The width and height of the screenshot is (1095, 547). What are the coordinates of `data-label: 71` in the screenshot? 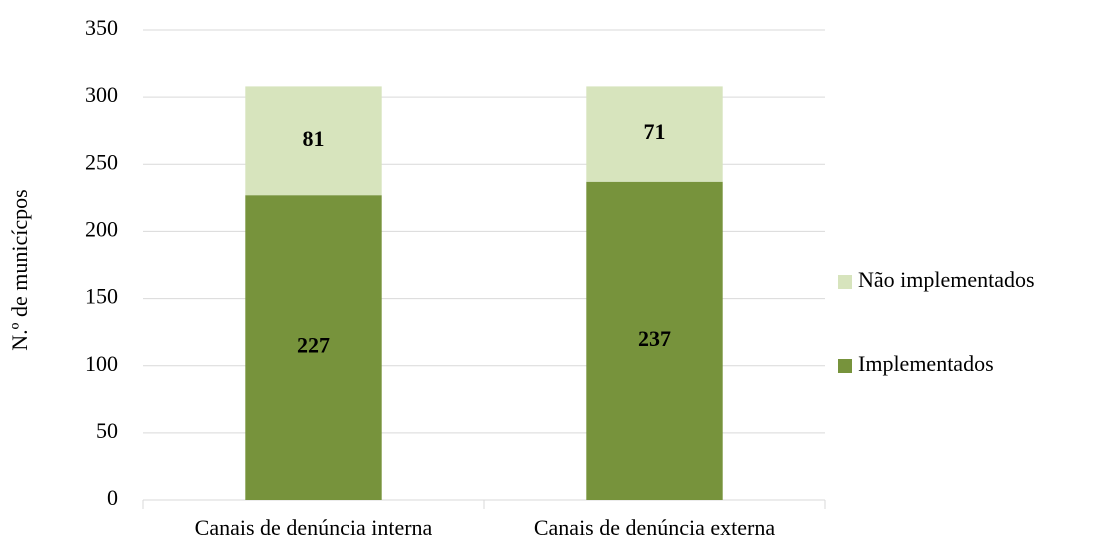 It's located at (655, 131).